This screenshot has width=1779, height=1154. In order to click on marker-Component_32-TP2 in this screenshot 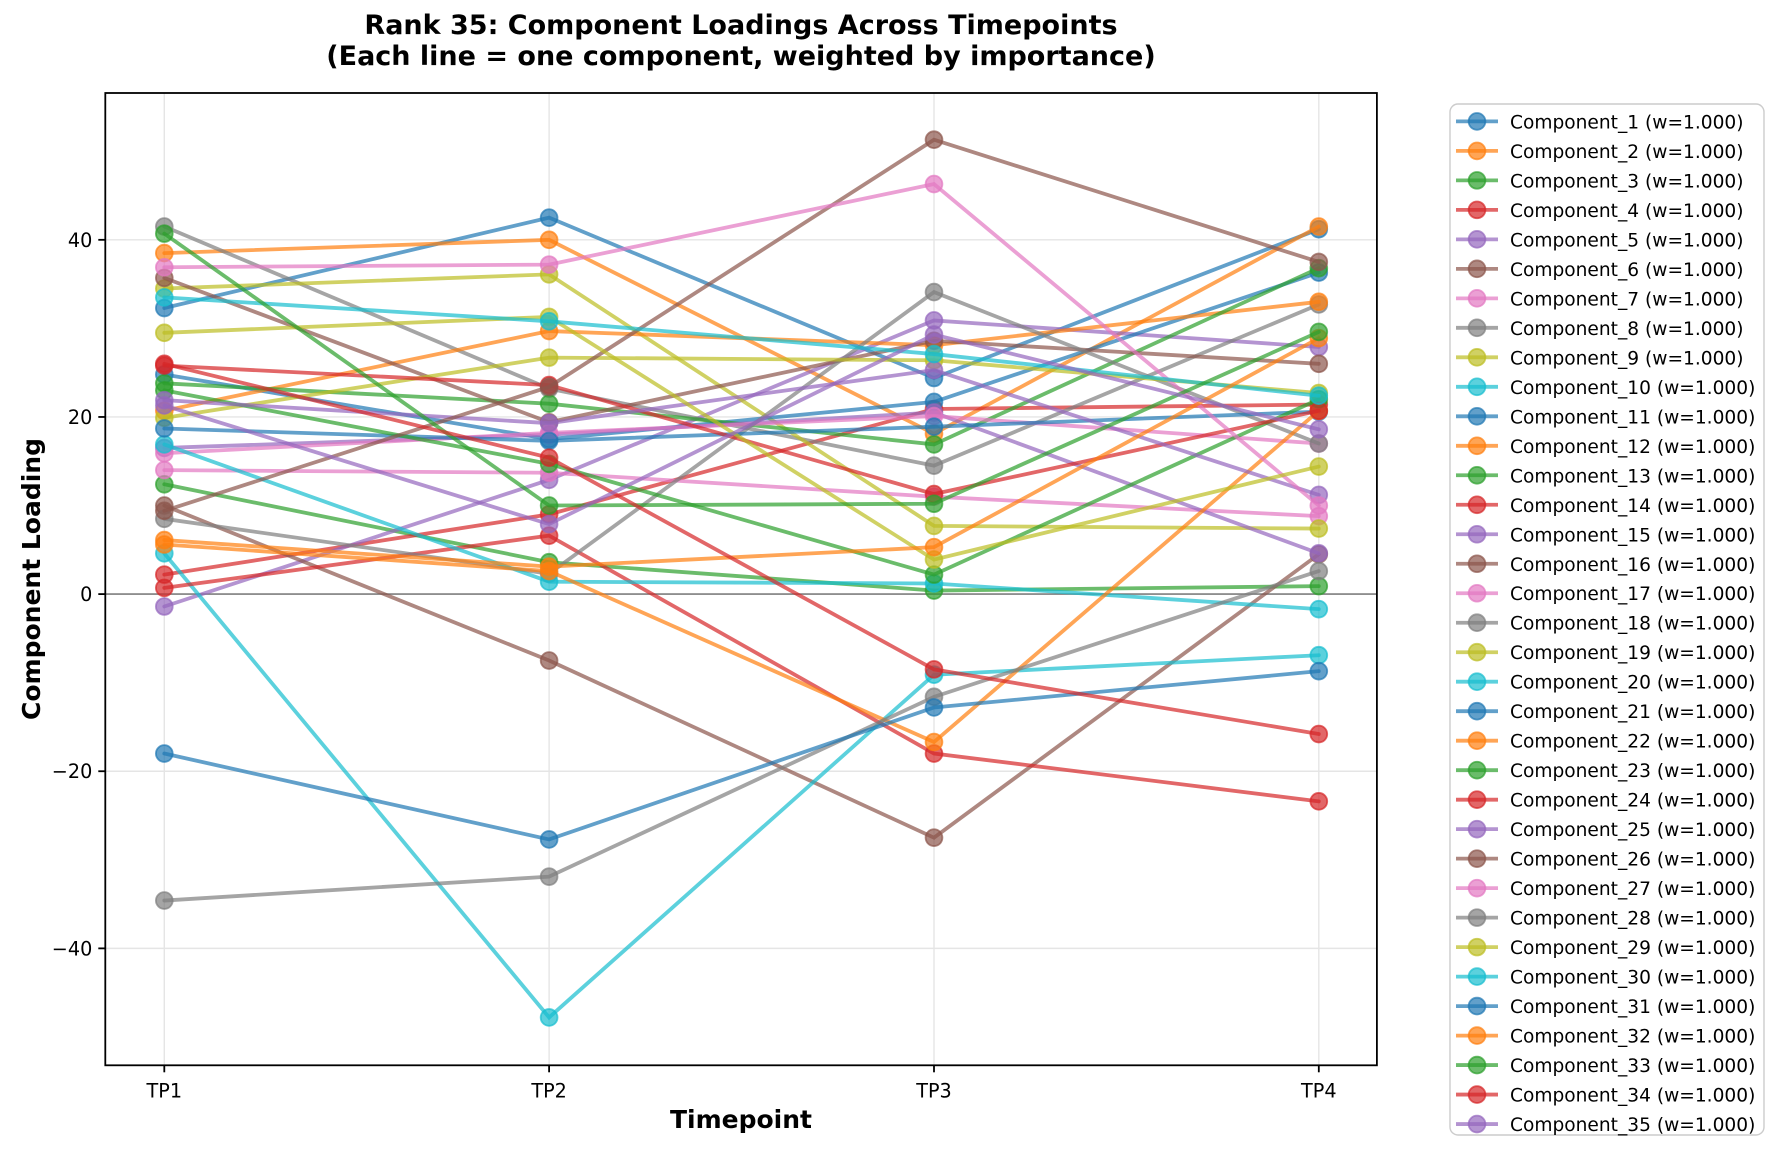, I will do `click(549, 566)`.